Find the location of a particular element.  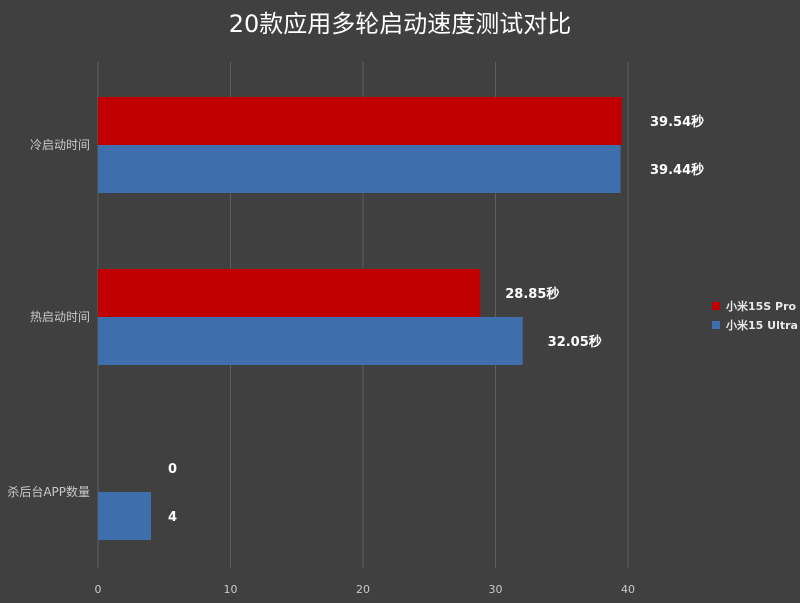

data-label: 4 is located at coordinates (172, 517).